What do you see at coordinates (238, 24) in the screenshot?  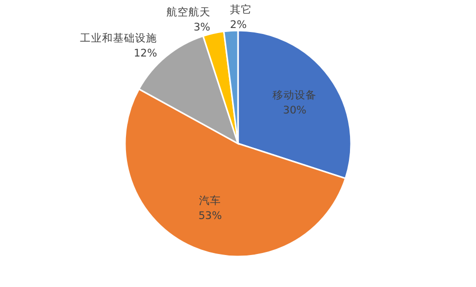 I see `data-label: 2%` at bounding box center [238, 24].